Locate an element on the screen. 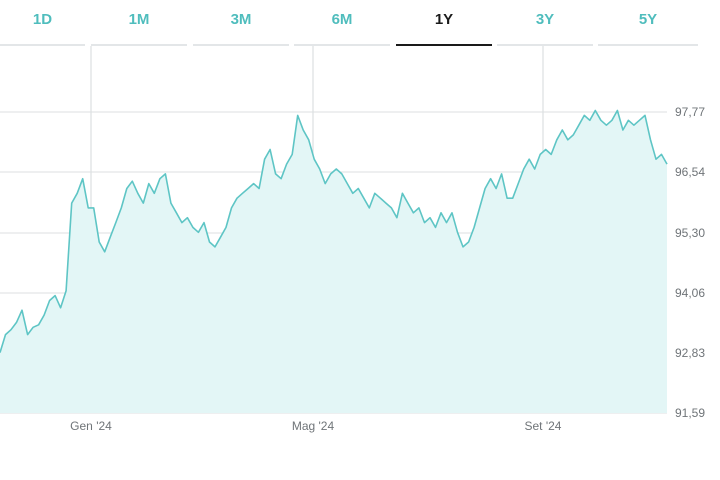 The height and width of the screenshot is (480, 720). tab-1d: 1D is located at coordinates (42, 23).